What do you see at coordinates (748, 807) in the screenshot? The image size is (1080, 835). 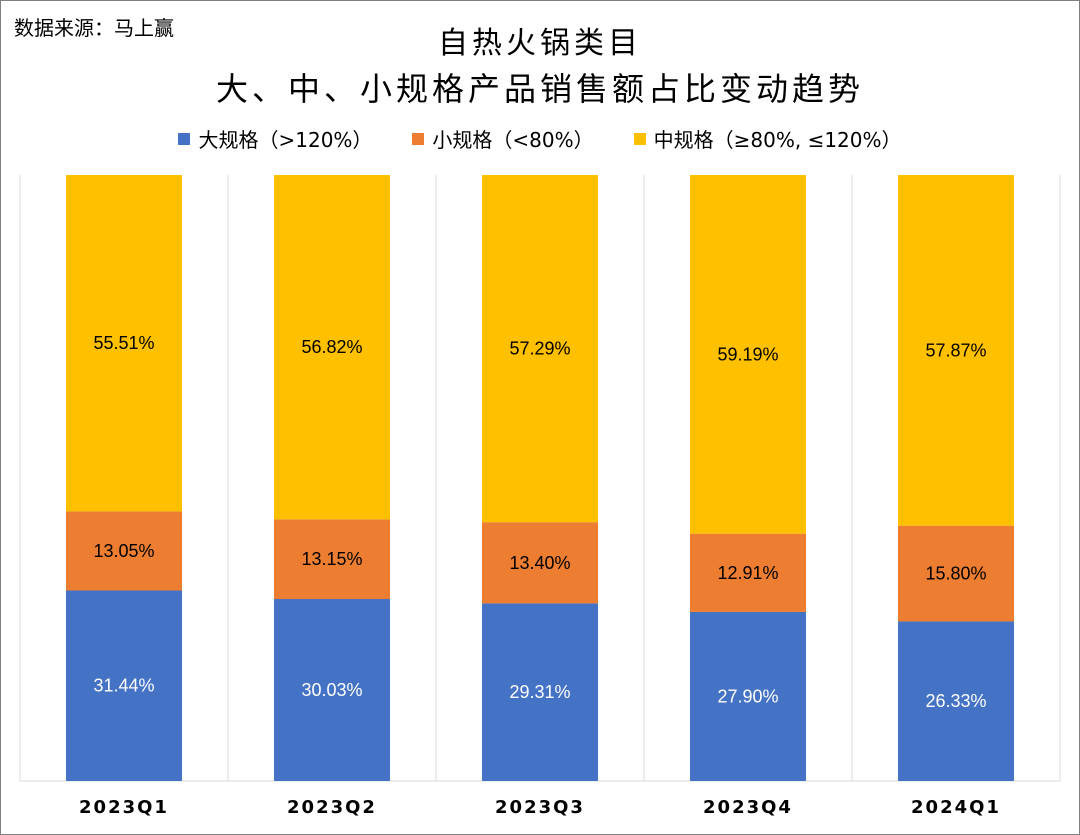 I see `x-tick-label: 2023Q4` at bounding box center [748, 807].